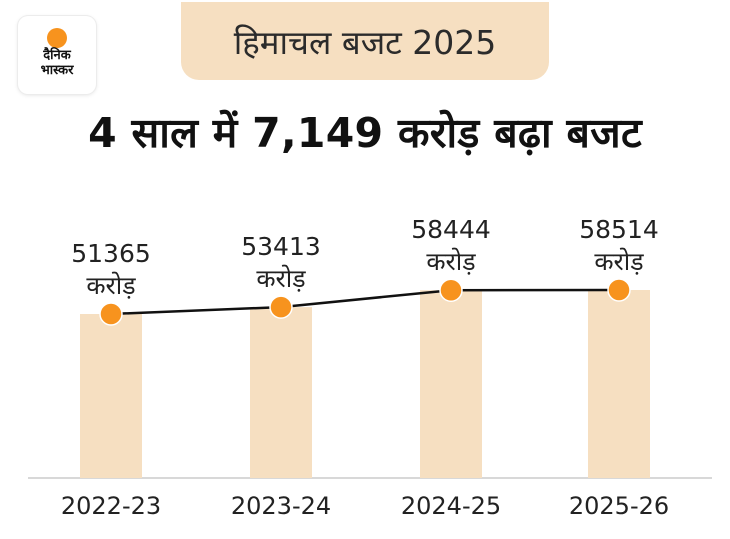 The height and width of the screenshot is (539, 730). What do you see at coordinates (365, 133) in the screenshot?
I see `chart-headline: 4 साल में 7,149 करोड़ बढ़ा बजट` at bounding box center [365, 133].